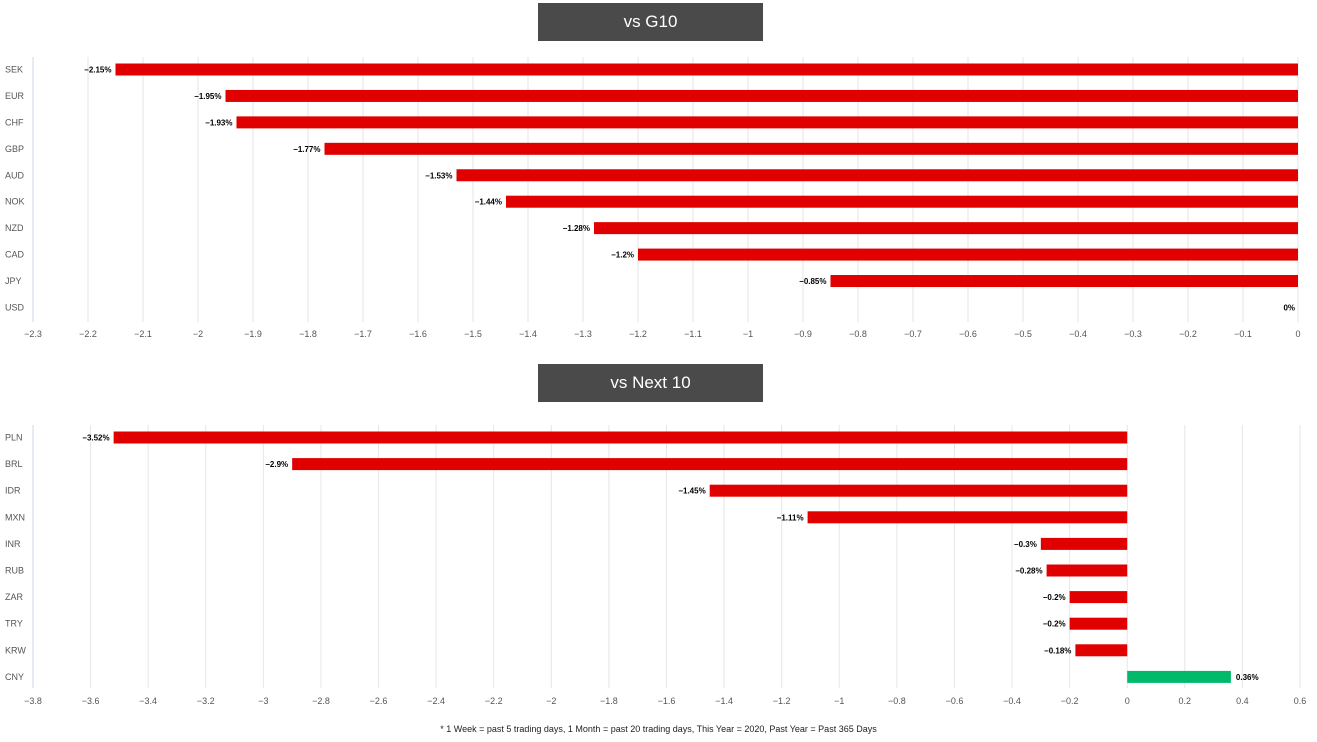 The image size is (1317, 742). Describe the element at coordinates (650, 22) in the screenshot. I see `chart-title-g10: vs G10` at that location.